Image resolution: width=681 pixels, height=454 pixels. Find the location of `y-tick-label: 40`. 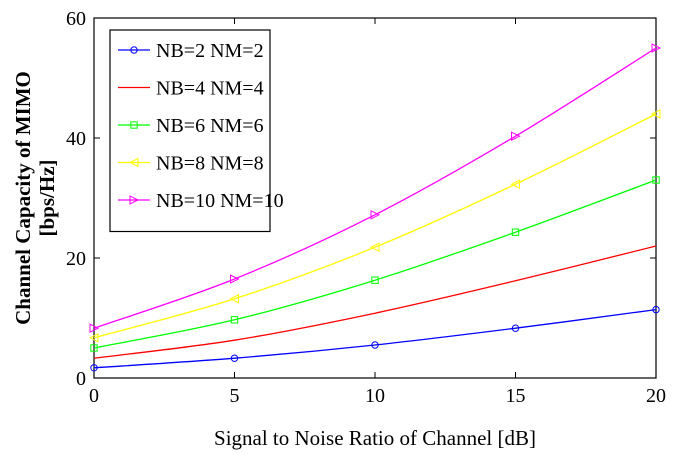

y-tick-label: 40 is located at coordinates (76, 139).